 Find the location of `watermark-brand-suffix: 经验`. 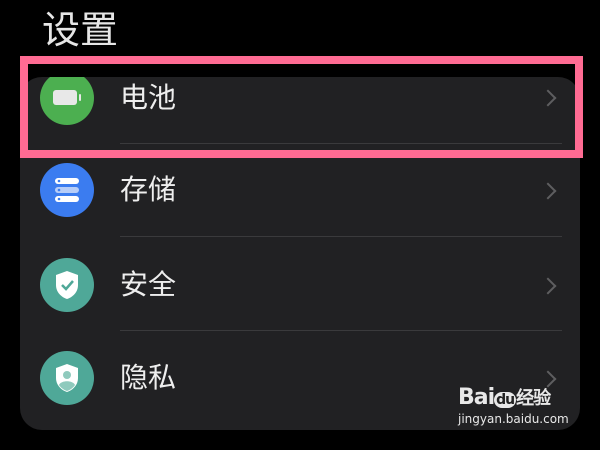

watermark-brand-suffix: 经验 is located at coordinates (533, 398).